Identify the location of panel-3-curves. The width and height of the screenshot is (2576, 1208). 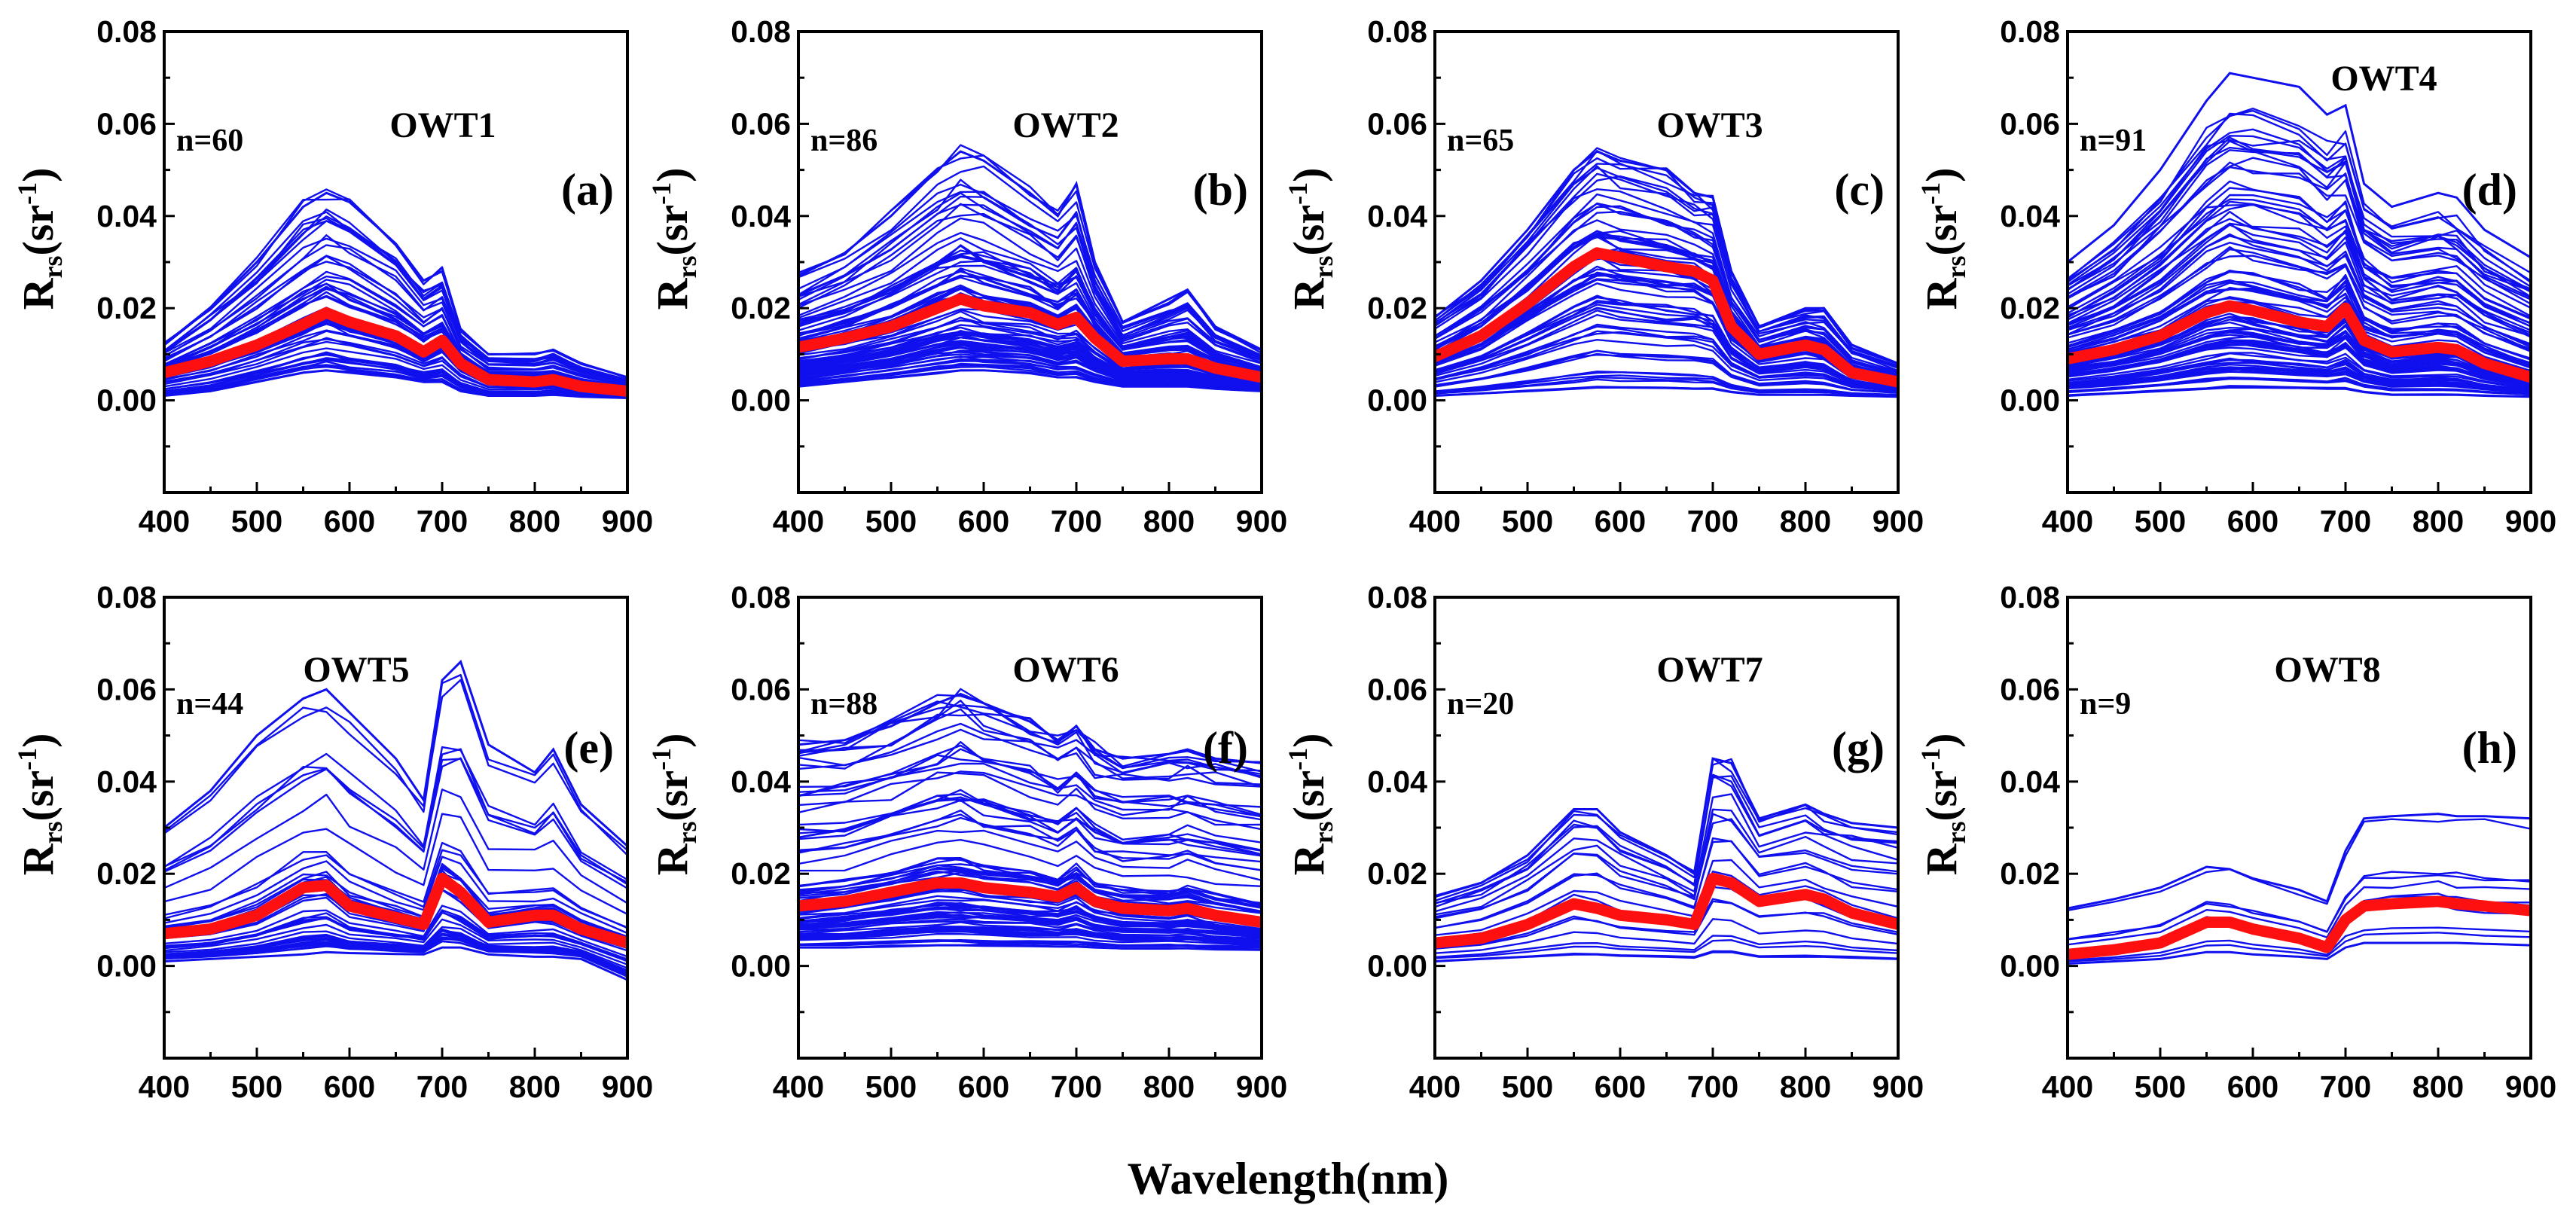
(1666, 272).